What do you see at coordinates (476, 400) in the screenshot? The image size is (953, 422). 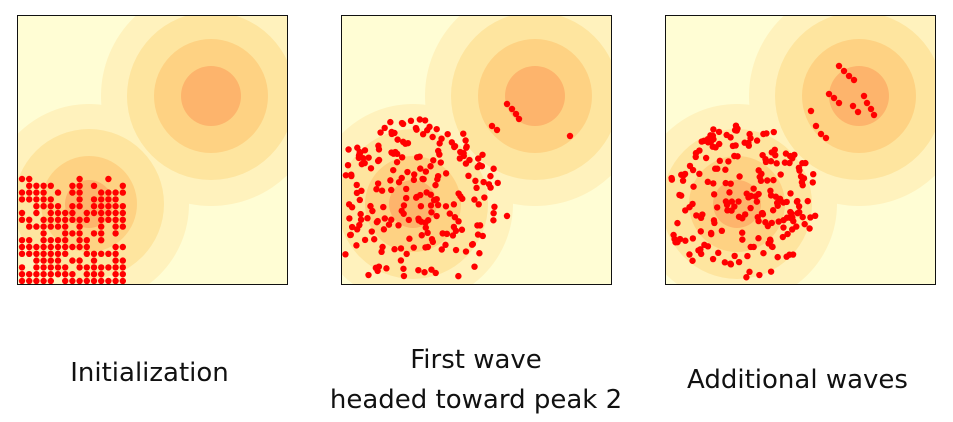 I see `caption-line: headed toward peak 2` at bounding box center [476, 400].